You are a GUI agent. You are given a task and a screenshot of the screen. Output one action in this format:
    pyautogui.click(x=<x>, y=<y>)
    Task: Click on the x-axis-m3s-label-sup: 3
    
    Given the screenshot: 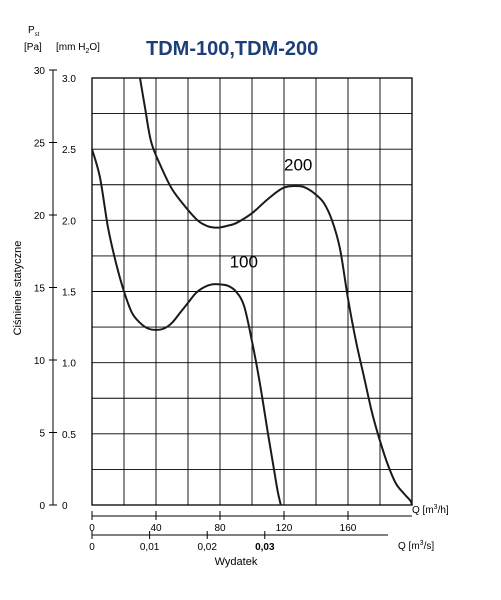 What is the action you would take?
    pyautogui.click(x=422, y=543)
    